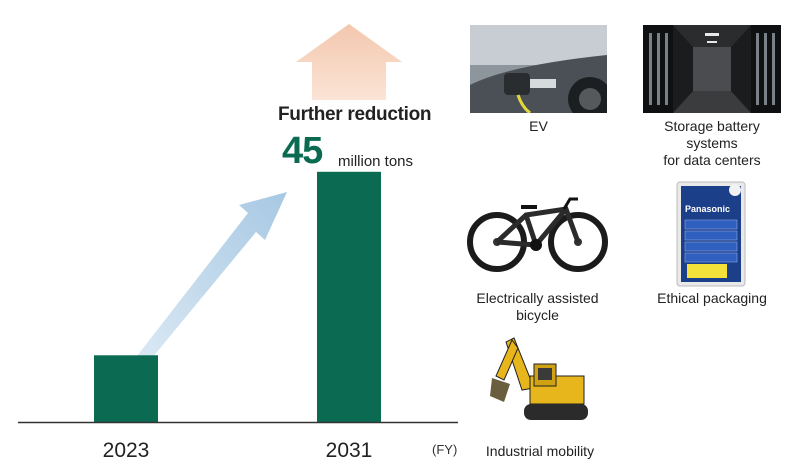 The height and width of the screenshot is (471, 800). Describe the element at coordinates (445, 449) in the screenshot. I see `x-axis-unit-label: (FY)` at that location.